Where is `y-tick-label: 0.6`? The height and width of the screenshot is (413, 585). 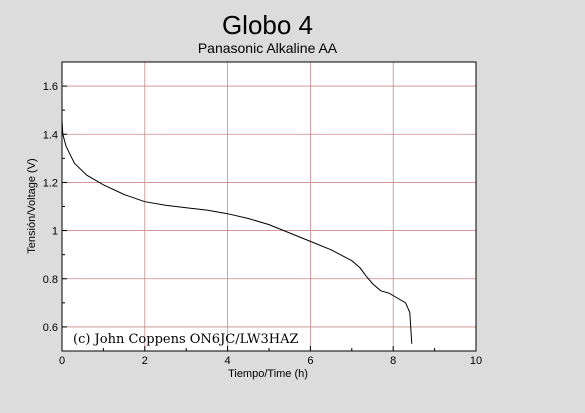 y-tick-label: 0.6 is located at coordinates (50, 328).